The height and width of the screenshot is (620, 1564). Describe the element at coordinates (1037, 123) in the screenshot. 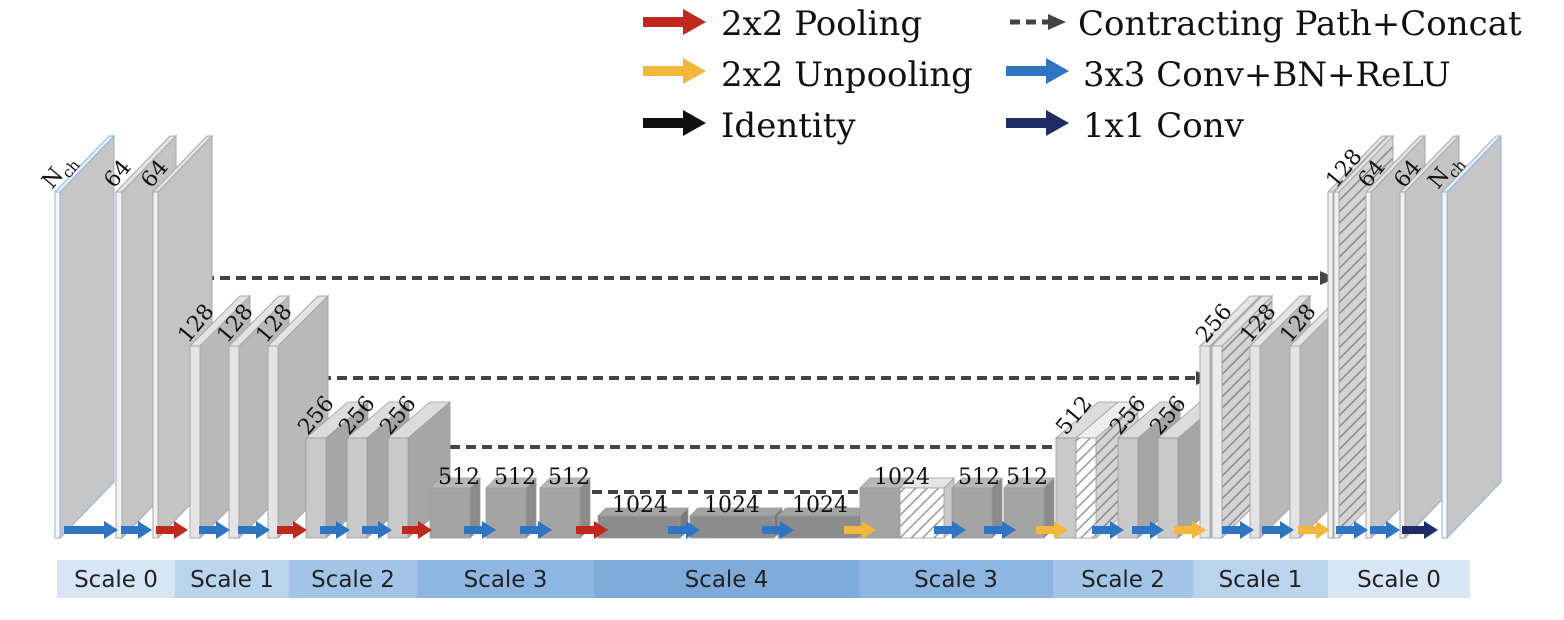

I see `conv1-arrow-icon` at that location.